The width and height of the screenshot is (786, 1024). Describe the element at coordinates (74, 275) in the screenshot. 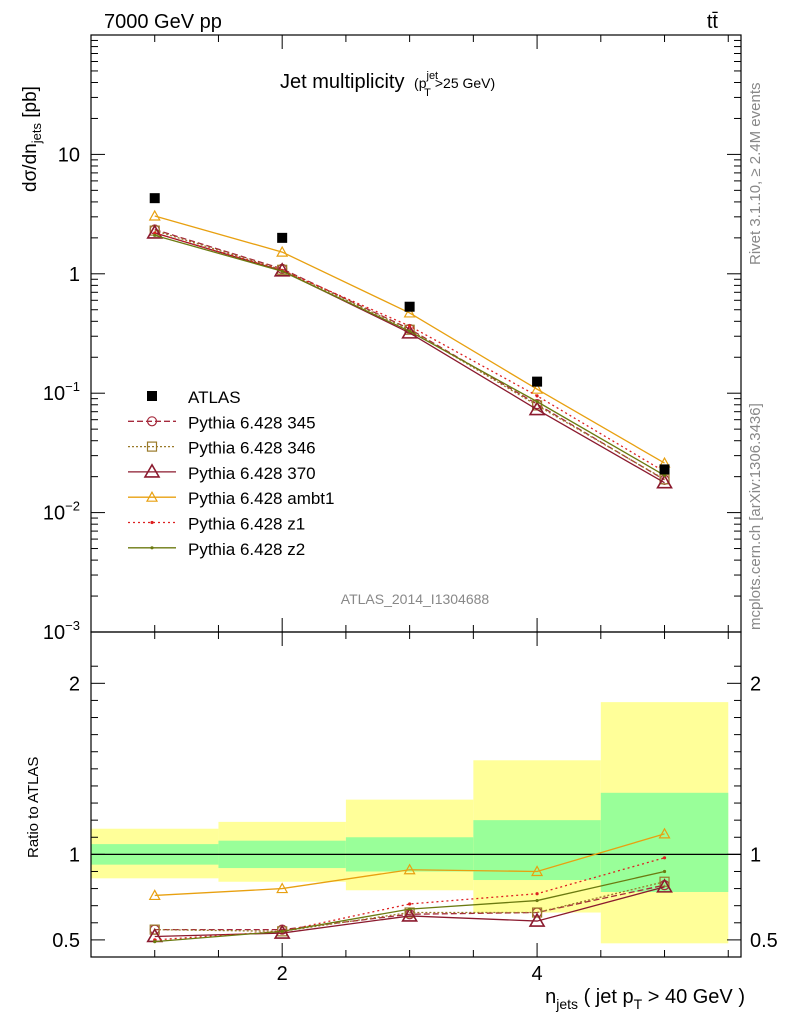

I see `y-tick-label: 1` at that location.